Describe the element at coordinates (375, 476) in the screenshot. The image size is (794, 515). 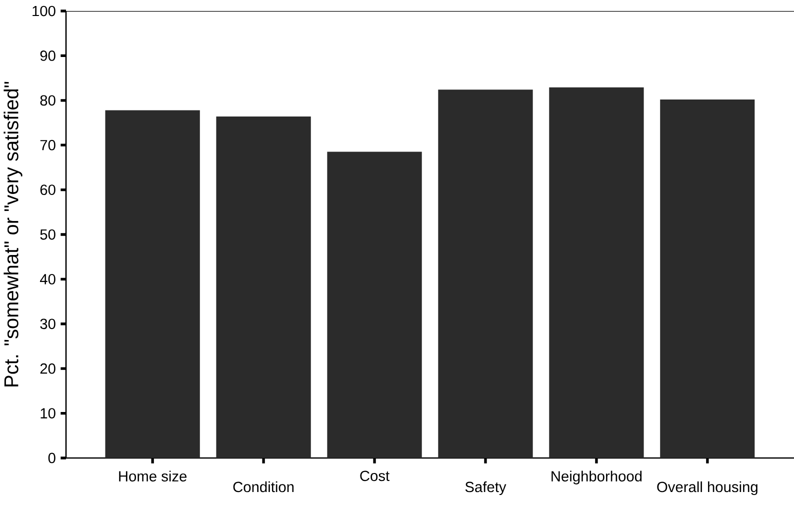
I see `x-tick-label: Cost` at that location.